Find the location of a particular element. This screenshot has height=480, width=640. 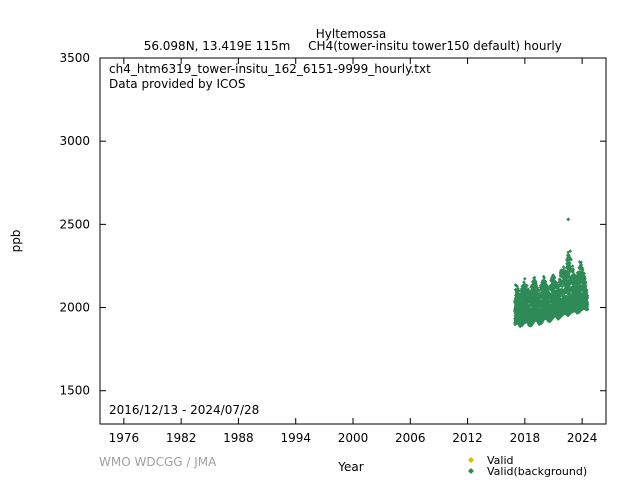

y-tick-label: 2000 is located at coordinates (74, 308).